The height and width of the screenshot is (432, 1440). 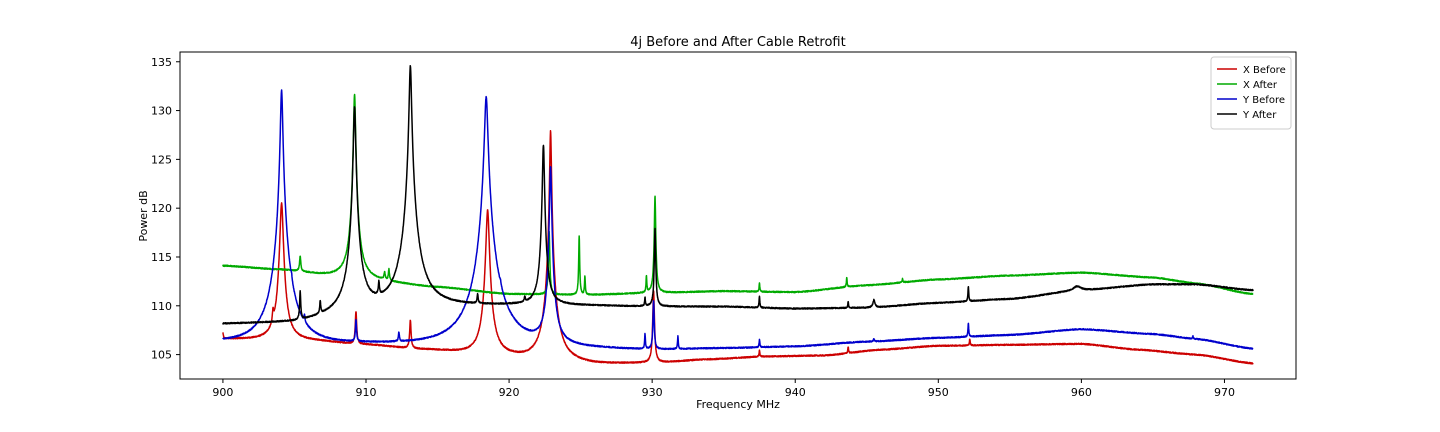 What do you see at coordinates (737, 42) in the screenshot?
I see `chart-title: 4j Before and After Cable Retrofit` at bounding box center [737, 42].